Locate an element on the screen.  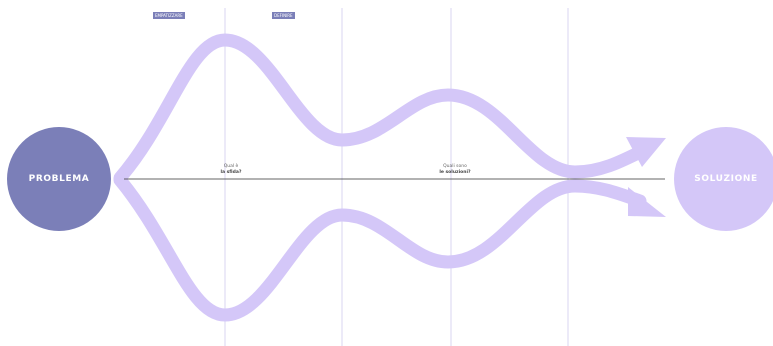
lower-arrowhead is located at coordinates (647, 202).